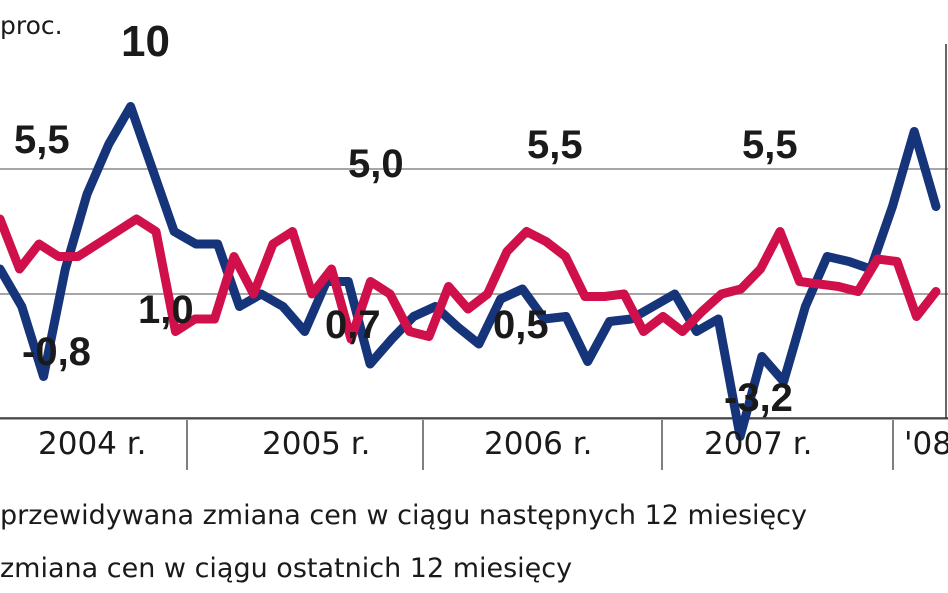 The width and height of the screenshot is (948, 593). I want to click on year-label-2007: 2007 r., so click(758, 444).